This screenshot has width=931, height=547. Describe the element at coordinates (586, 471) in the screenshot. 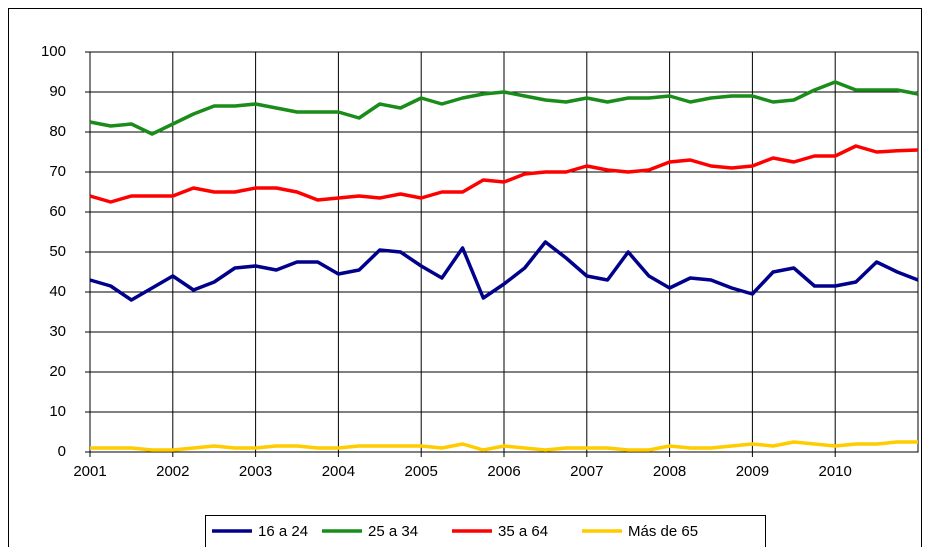

I see `x-tick-label: 2007` at that location.